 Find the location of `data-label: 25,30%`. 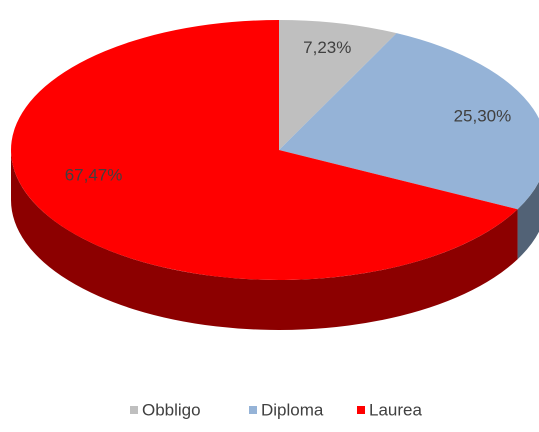

data-label: 25,30% is located at coordinates (483, 116).